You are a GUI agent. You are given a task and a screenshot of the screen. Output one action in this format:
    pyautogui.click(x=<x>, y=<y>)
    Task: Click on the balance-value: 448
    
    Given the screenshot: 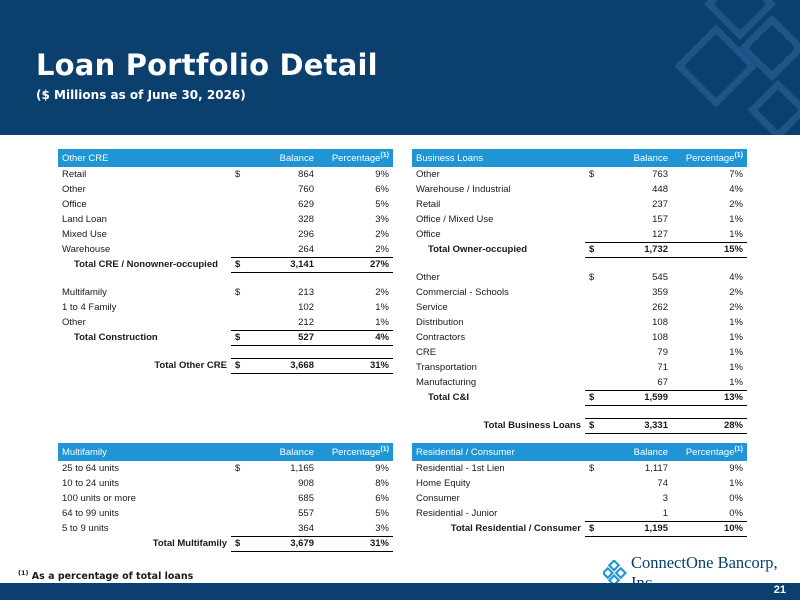 What is the action you would take?
    pyautogui.click(x=660, y=189)
    